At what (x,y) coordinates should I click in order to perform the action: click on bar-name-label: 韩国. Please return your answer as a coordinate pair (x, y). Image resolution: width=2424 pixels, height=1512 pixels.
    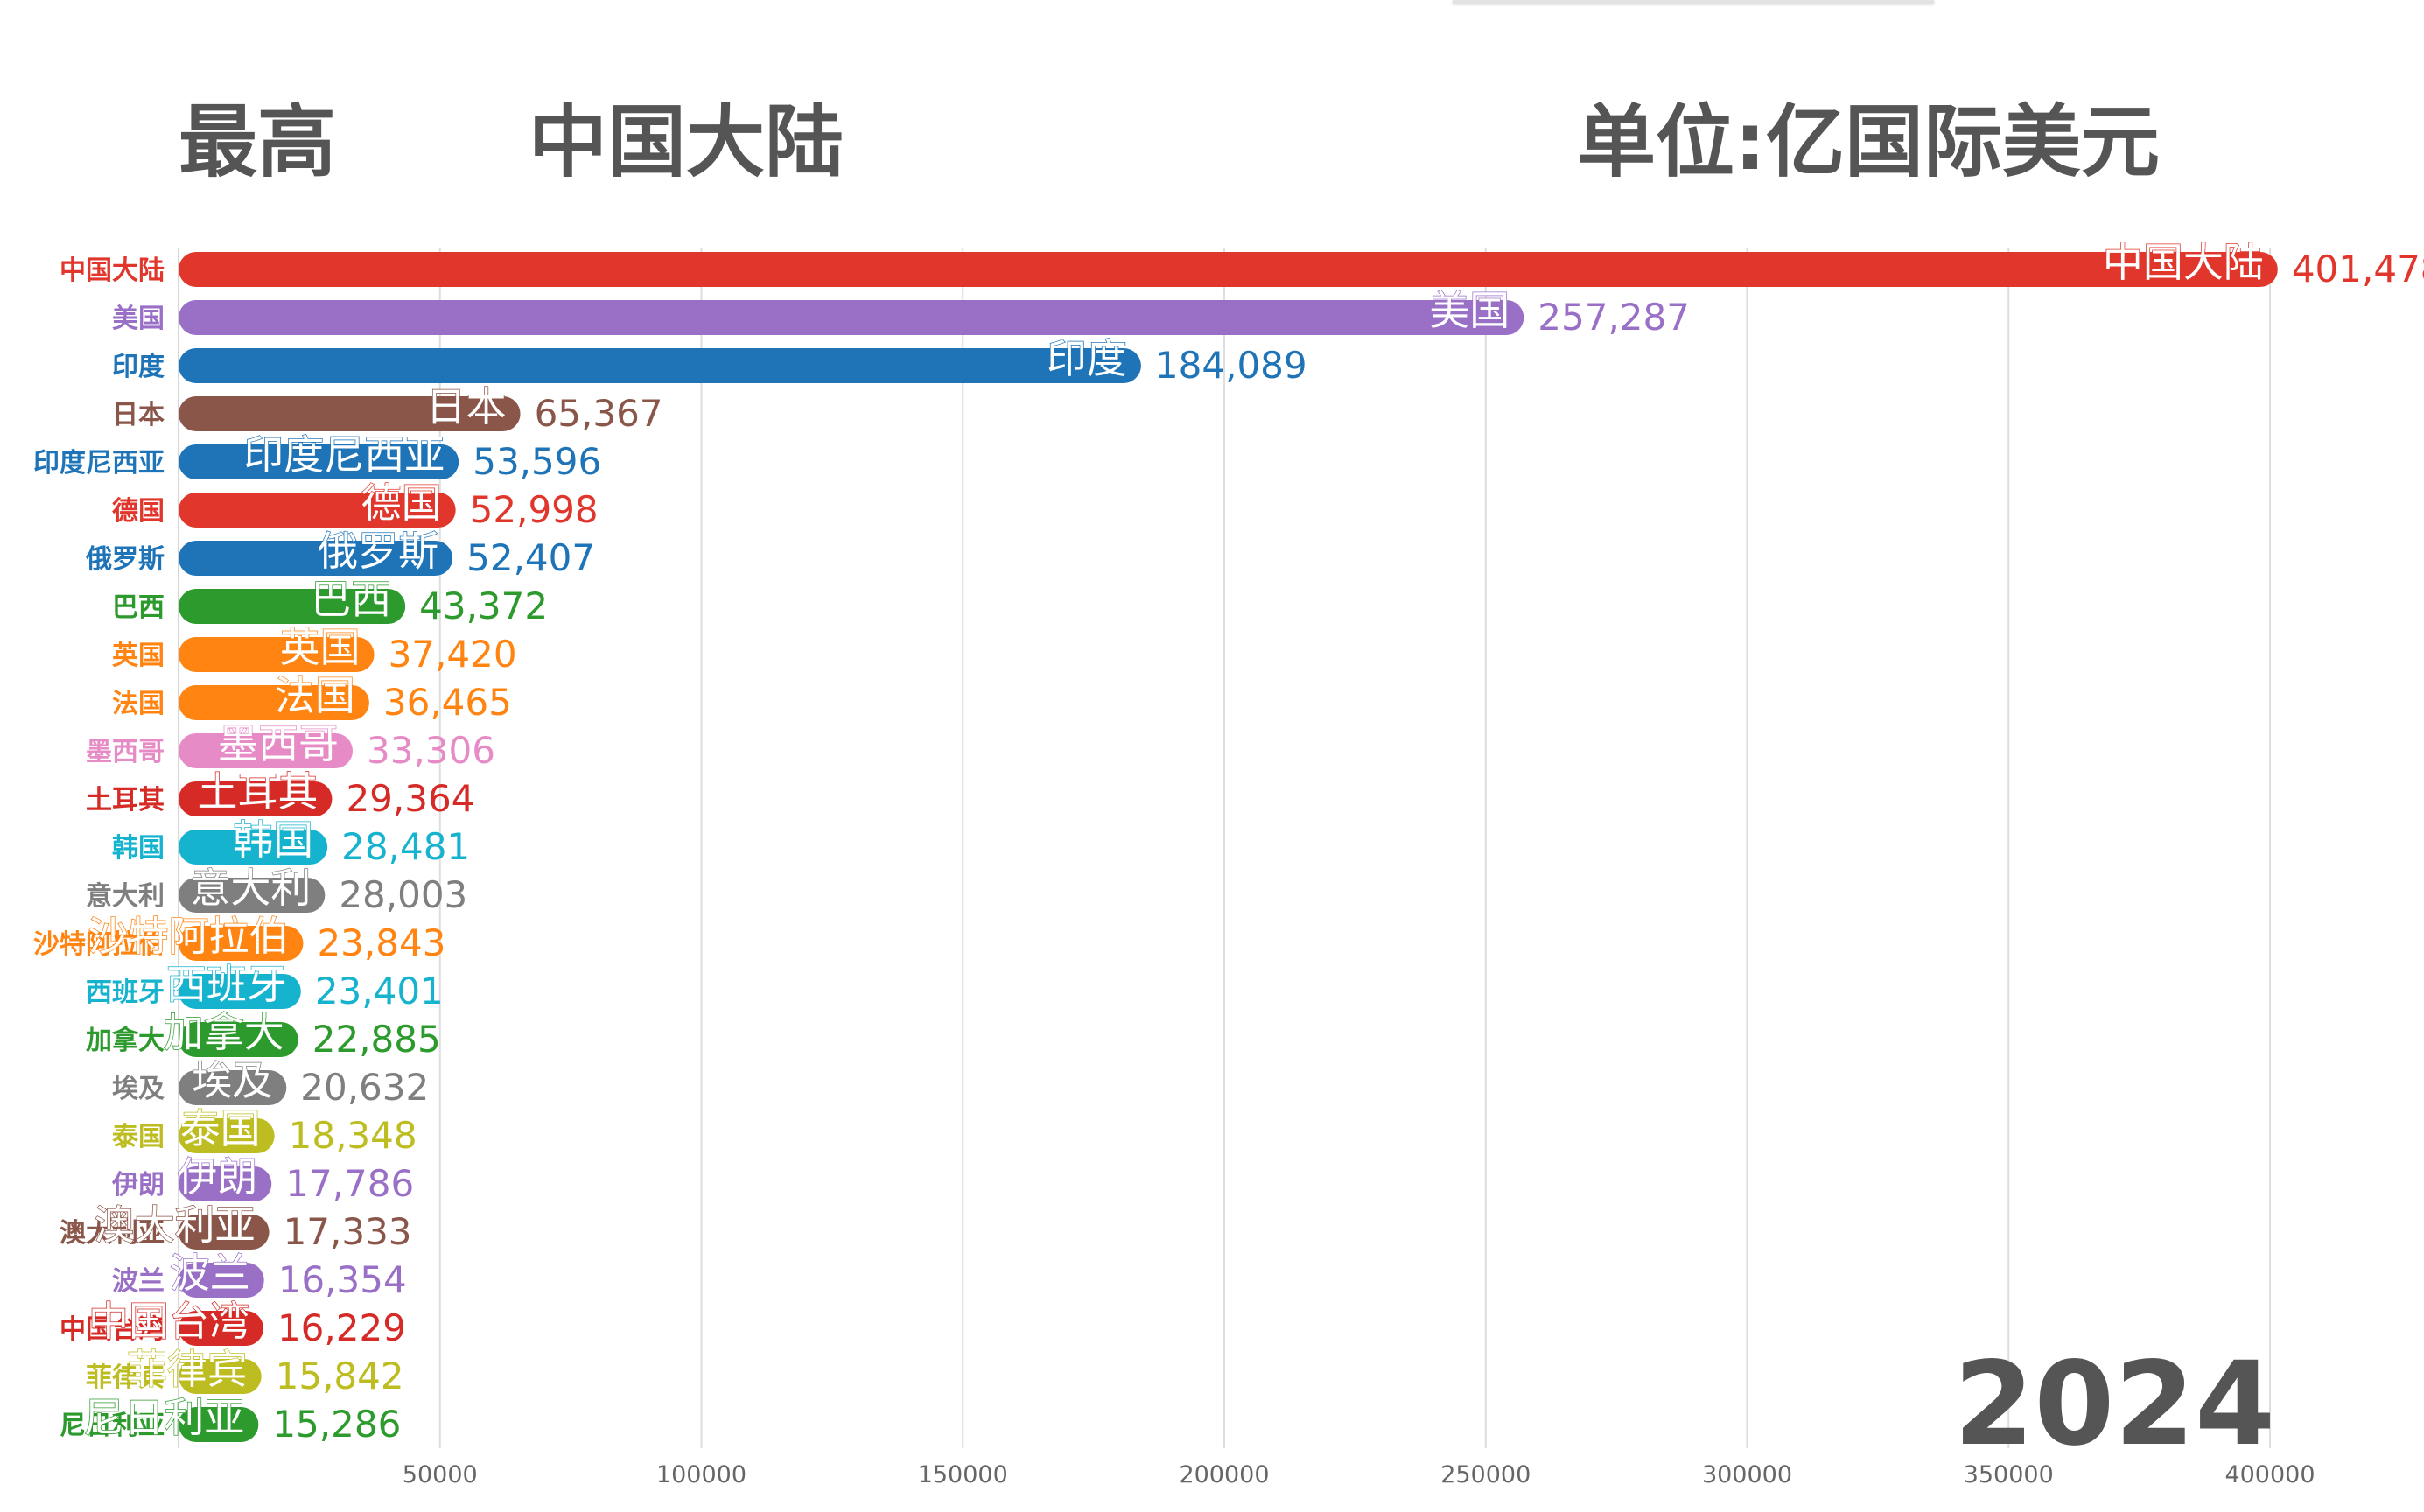
    Looking at the image, I should click on (273, 840).